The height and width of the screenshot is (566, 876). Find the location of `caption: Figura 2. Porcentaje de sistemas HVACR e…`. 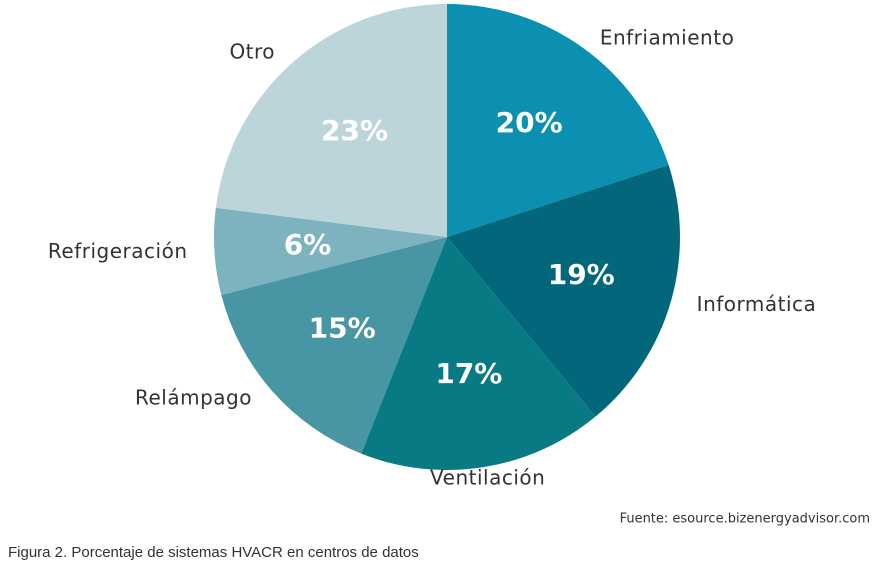

caption: Figura 2. Porcentaje de sistemas HVACR e… is located at coordinates (213, 552).